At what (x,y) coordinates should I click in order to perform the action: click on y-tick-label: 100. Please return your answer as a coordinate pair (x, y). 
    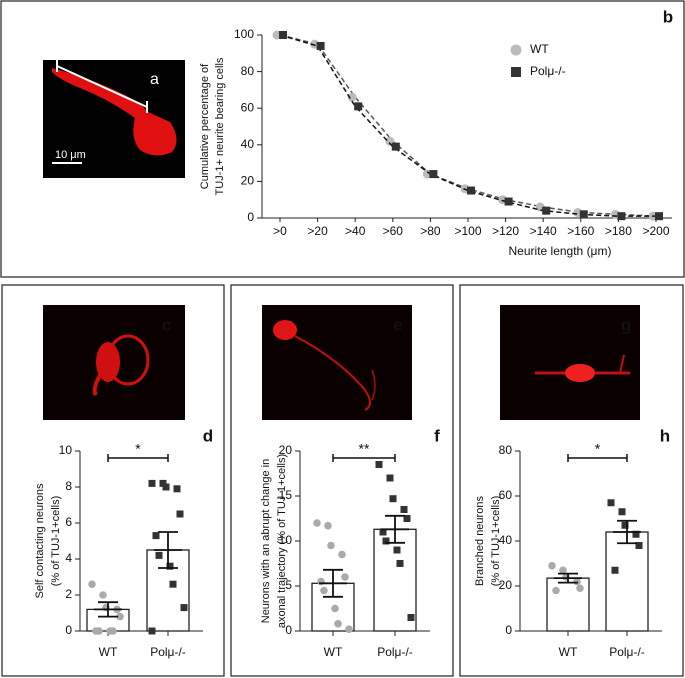
    Looking at the image, I should click on (244, 34).